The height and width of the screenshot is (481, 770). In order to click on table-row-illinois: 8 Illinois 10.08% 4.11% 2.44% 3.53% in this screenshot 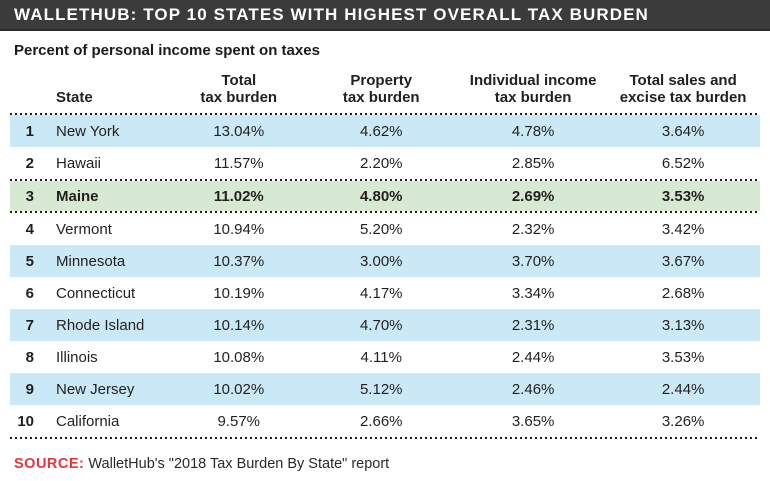, I will do `click(385, 357)`.